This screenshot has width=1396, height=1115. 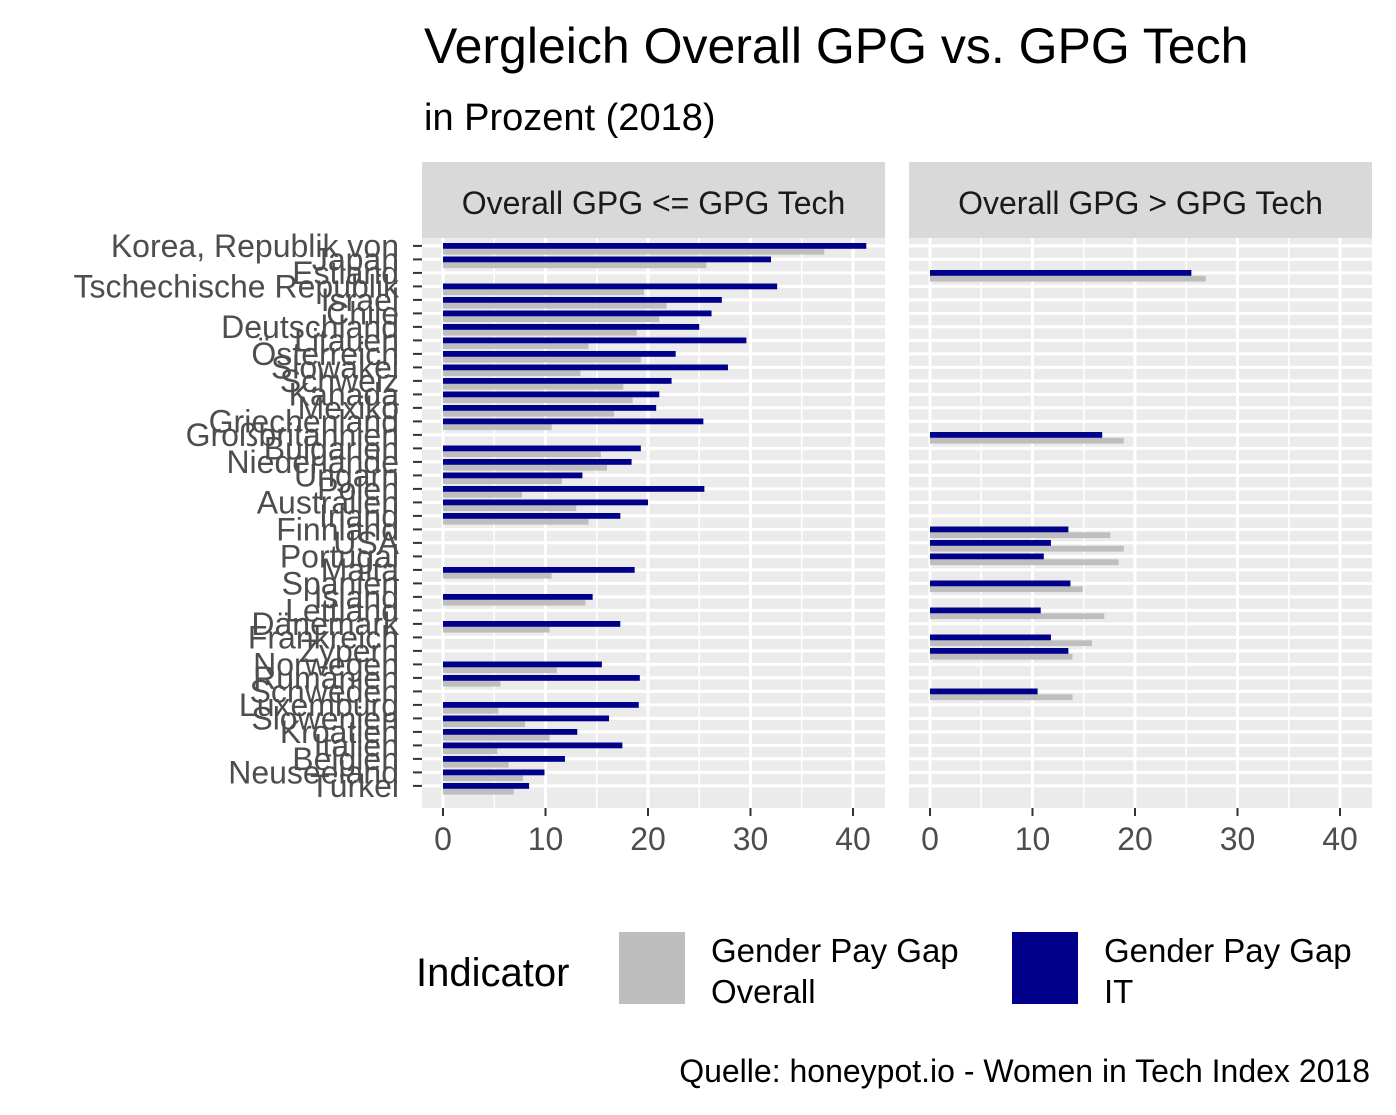 I want to click on legend-label-overall-line2: Overall, so click(x=763, y=991).